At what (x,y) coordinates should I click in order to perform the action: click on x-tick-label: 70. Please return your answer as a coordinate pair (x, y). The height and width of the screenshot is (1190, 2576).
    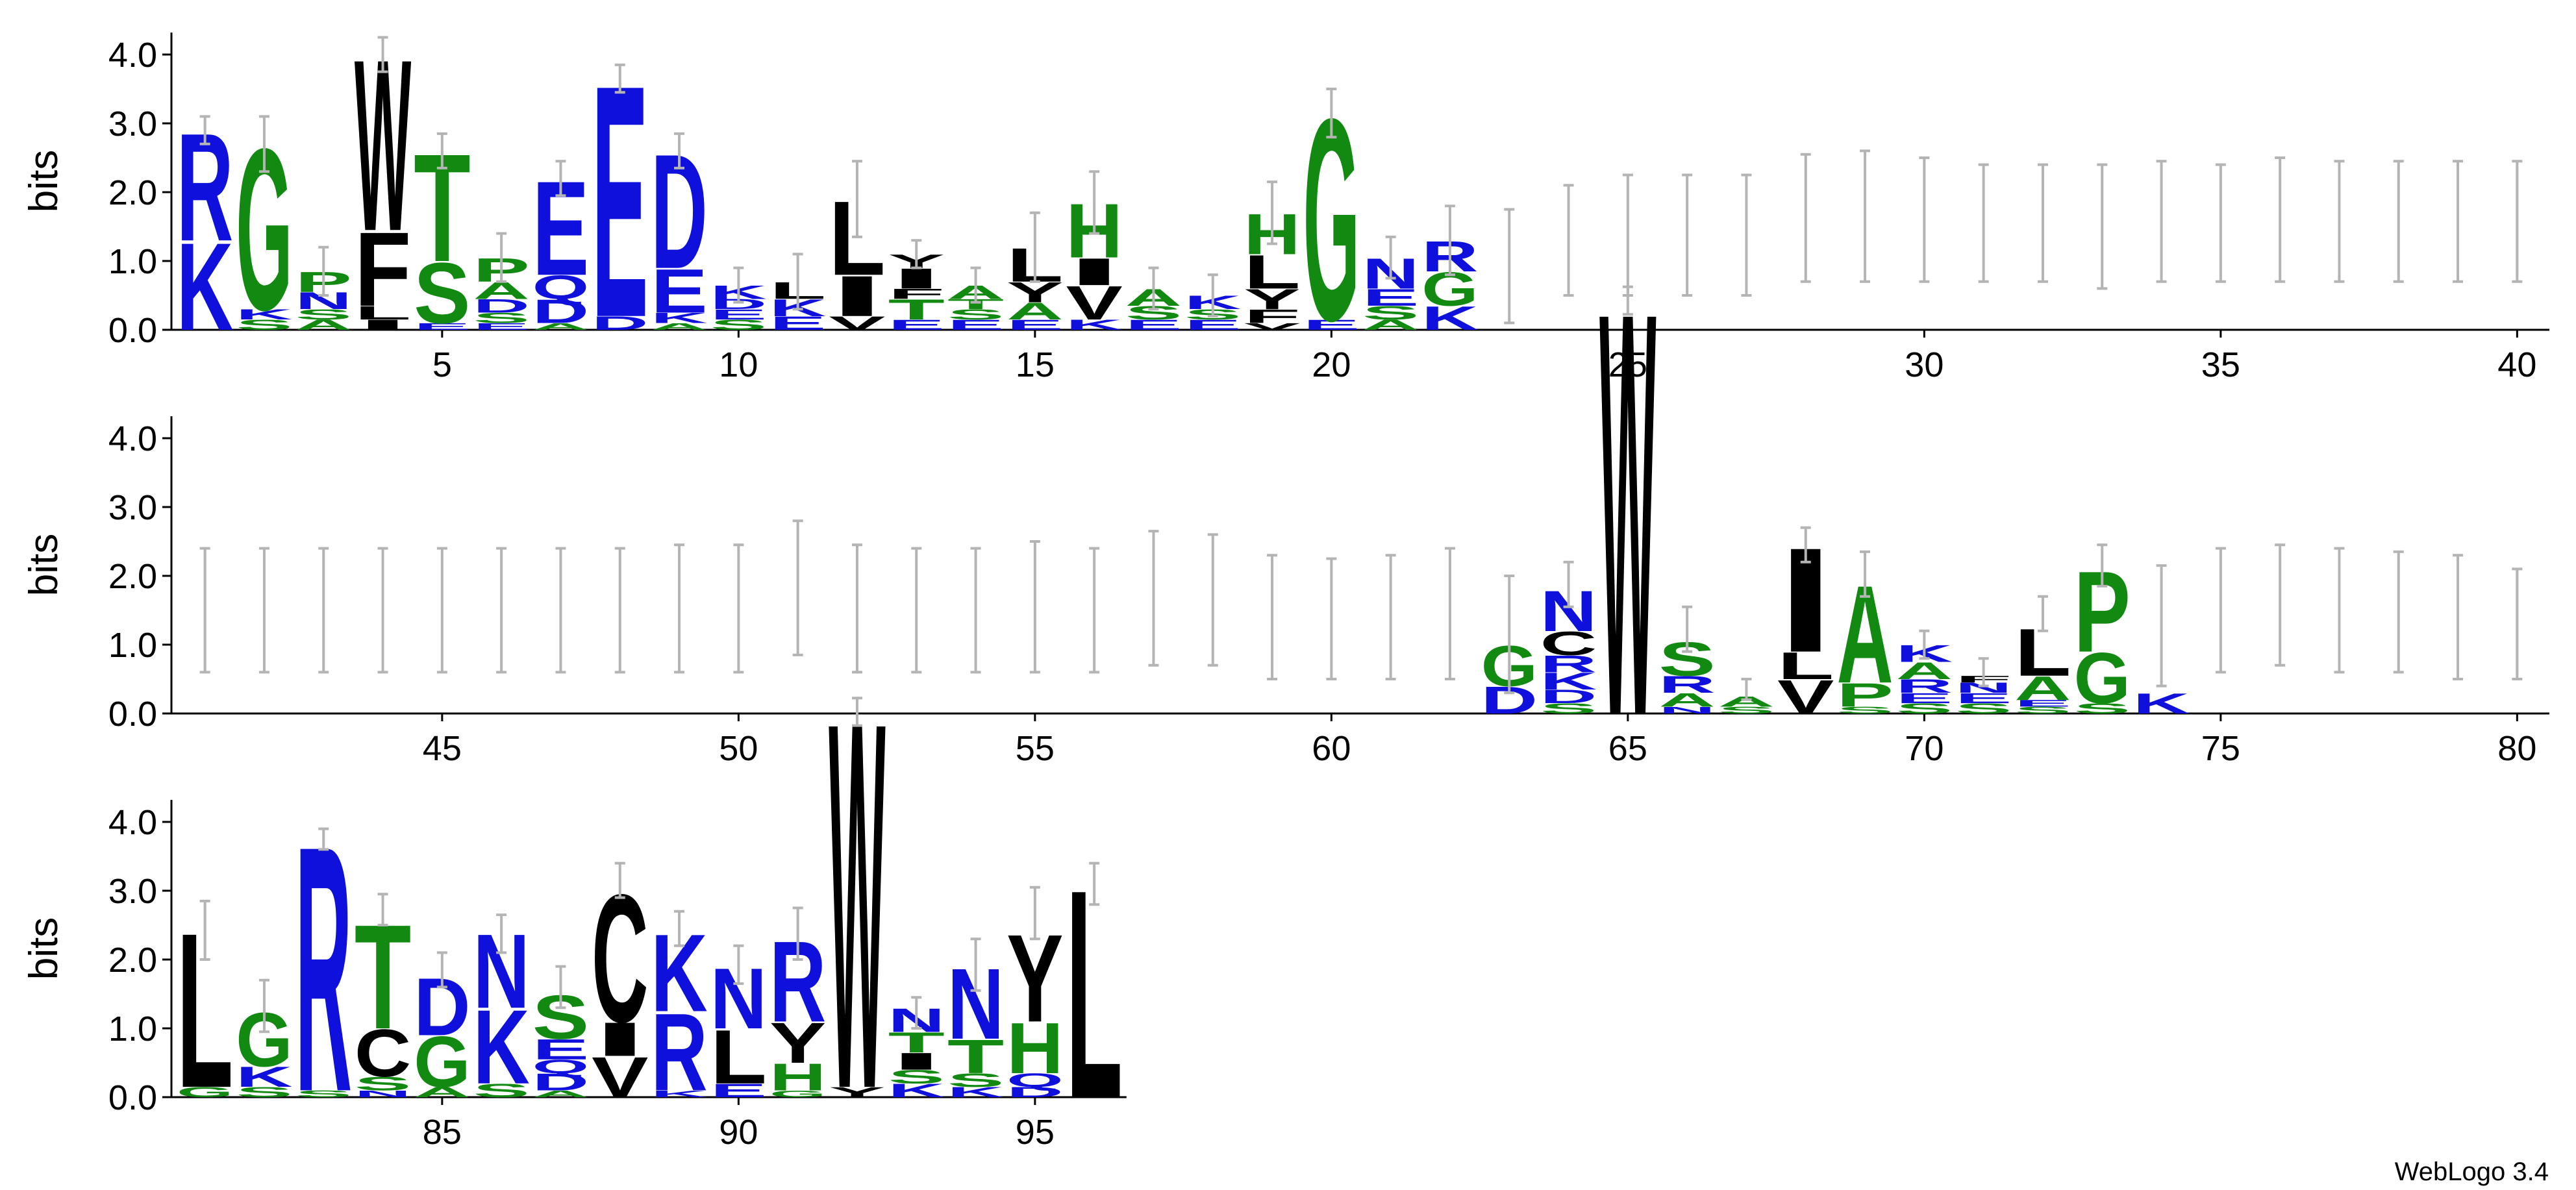
    Looking at the image, I should click on (1924, 748).